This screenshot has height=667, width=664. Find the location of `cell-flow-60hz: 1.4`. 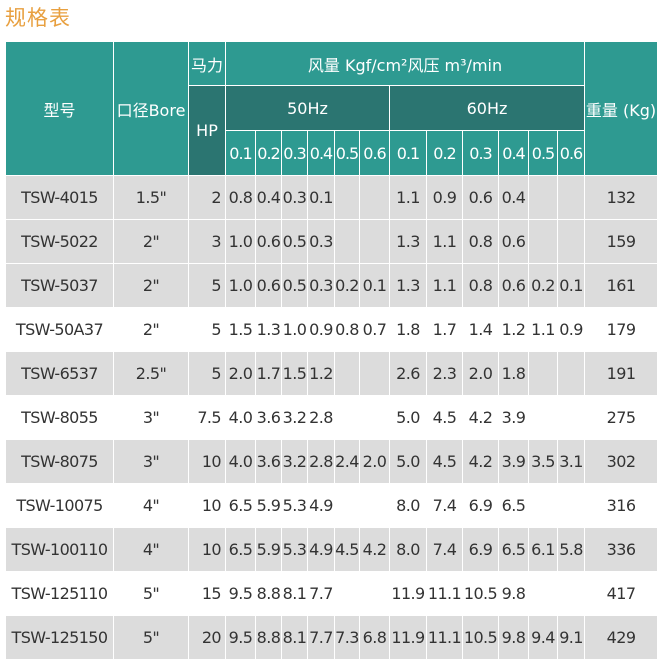

cell-flow-60hz: 1.4 is located at coordinates (480, 329).